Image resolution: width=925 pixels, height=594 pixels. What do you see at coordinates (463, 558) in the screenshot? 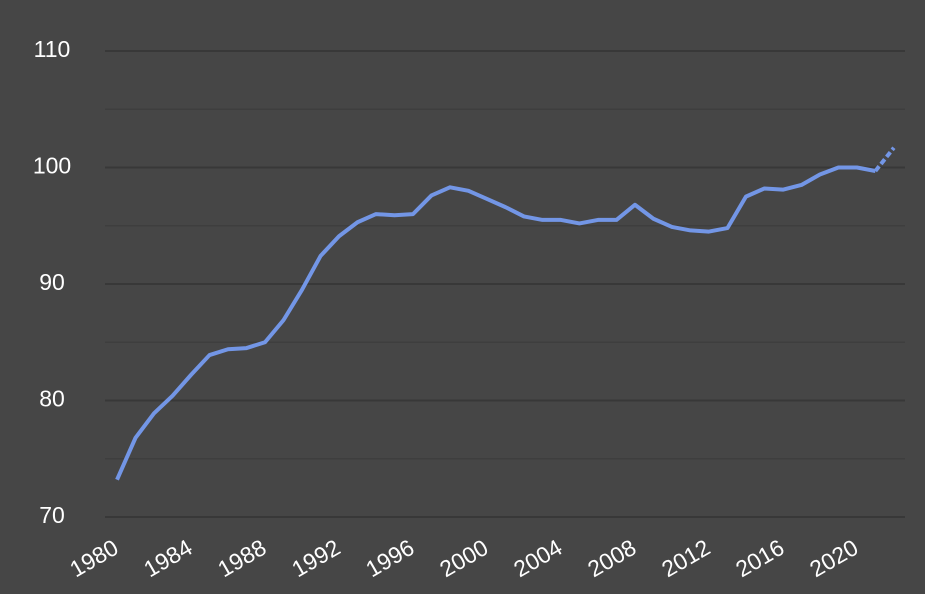
I see `x-tick-label: 2000` at bounding box center [463, 558].